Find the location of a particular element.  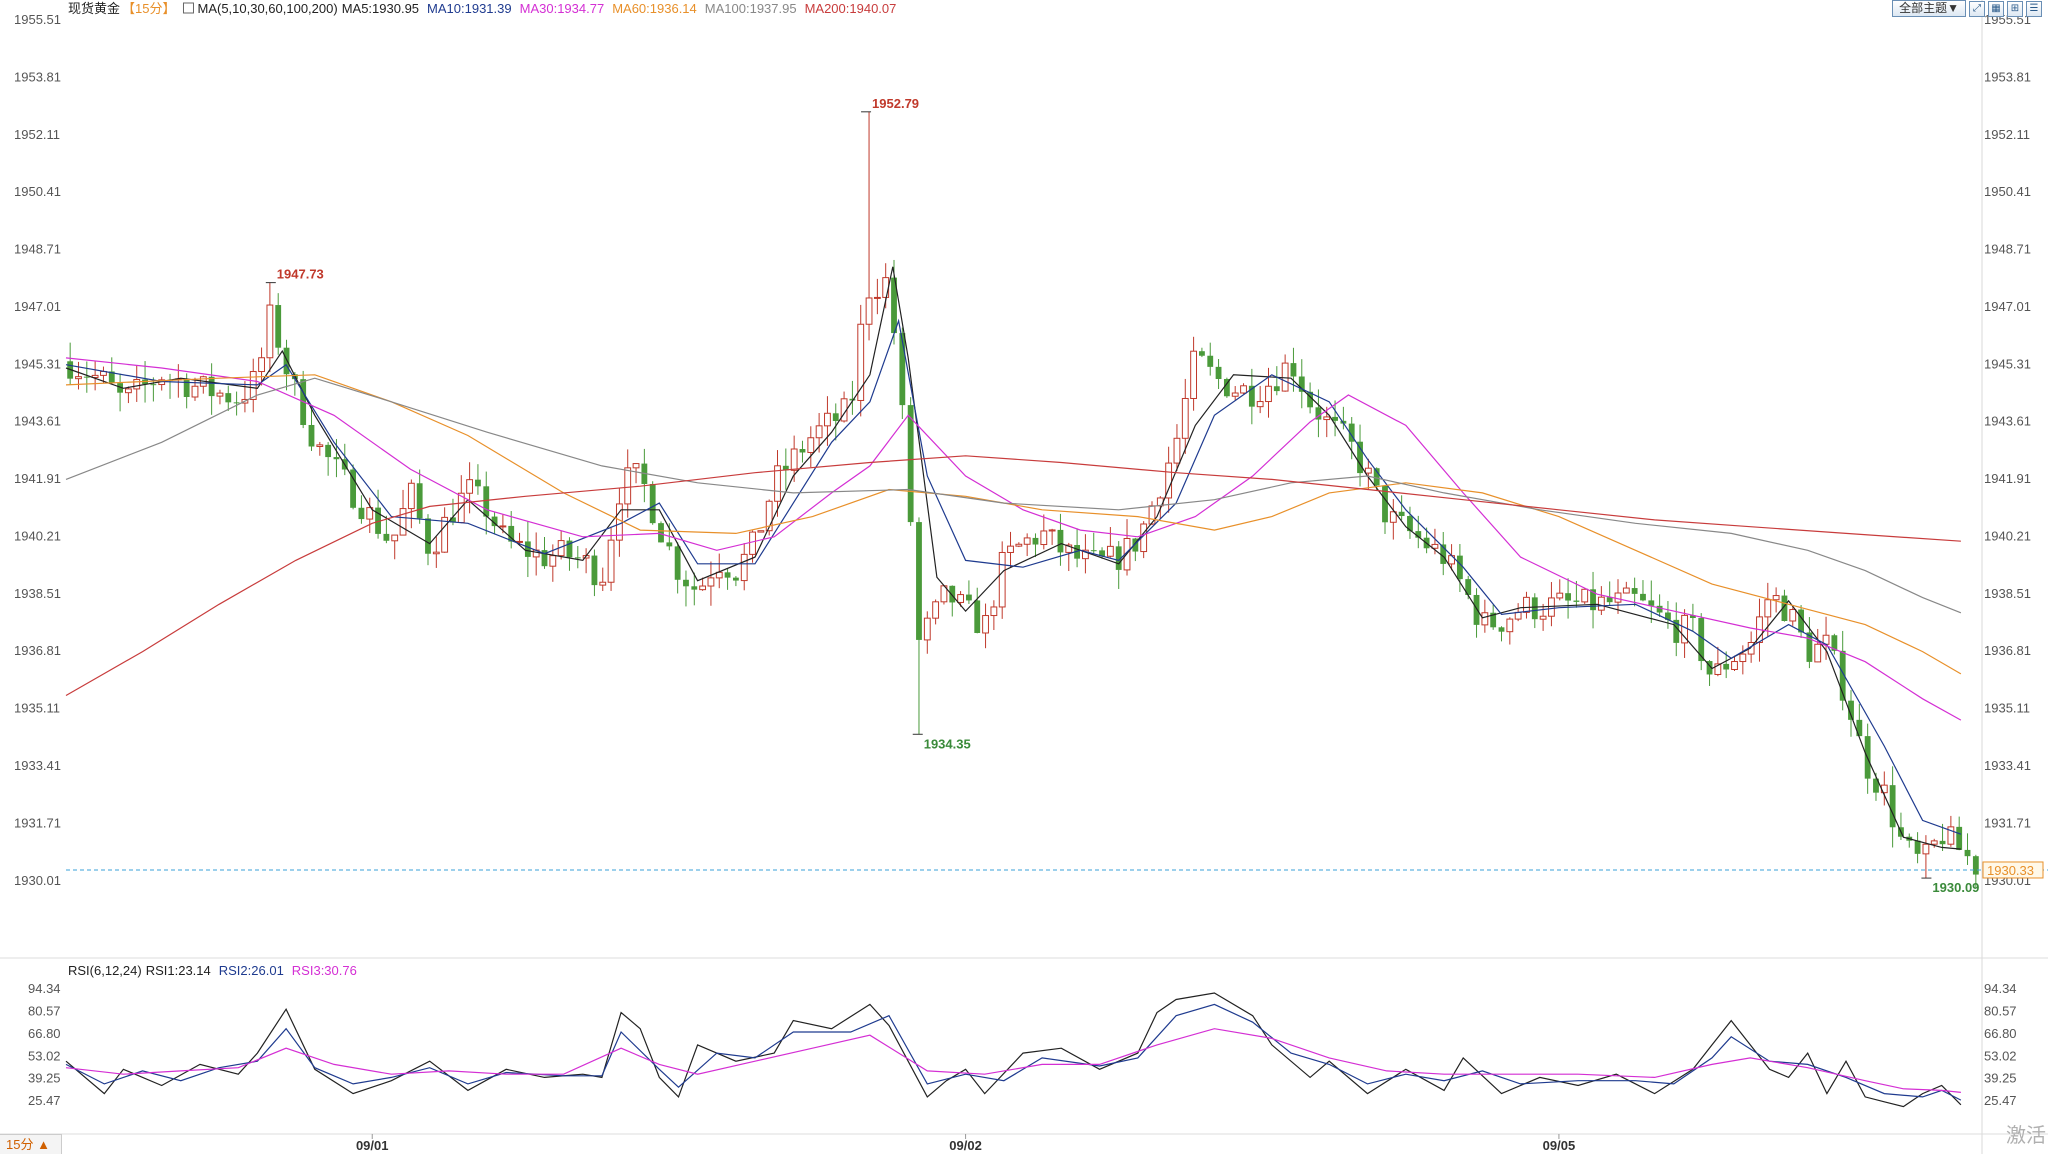

rsi-tick-label-right: 53.02 is located at coordinates (2000, 1055).